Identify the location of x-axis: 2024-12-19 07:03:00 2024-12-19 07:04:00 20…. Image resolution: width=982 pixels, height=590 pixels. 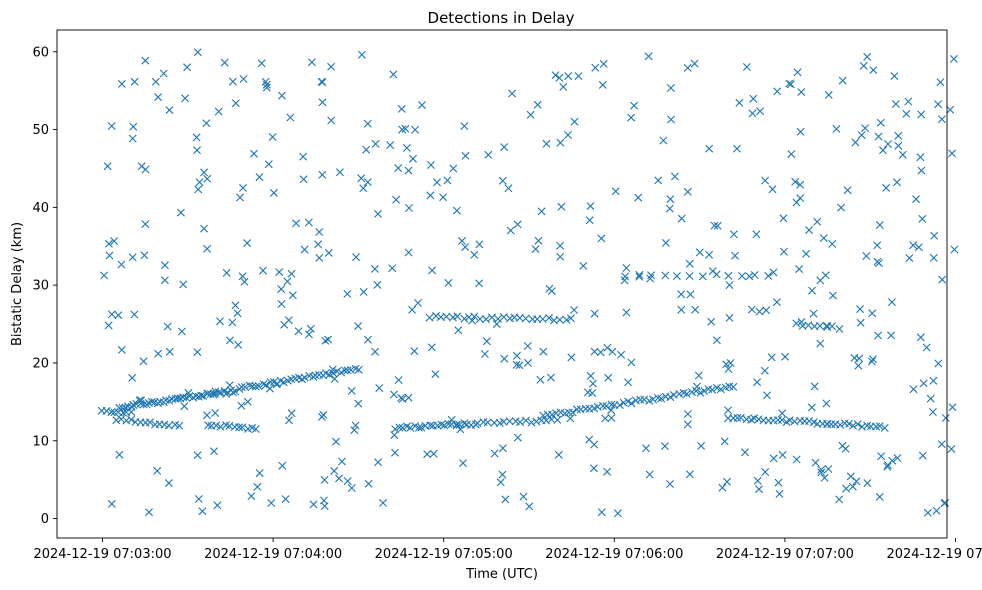
(507, 550).